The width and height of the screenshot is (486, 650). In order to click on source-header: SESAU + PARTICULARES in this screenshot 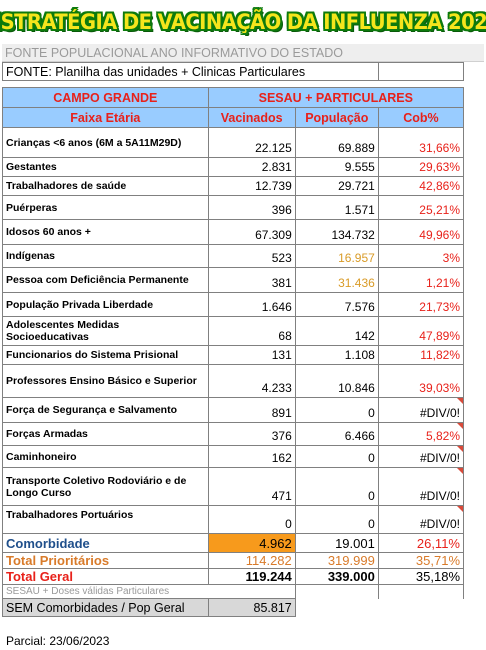, I will do `click(336, 97)`.